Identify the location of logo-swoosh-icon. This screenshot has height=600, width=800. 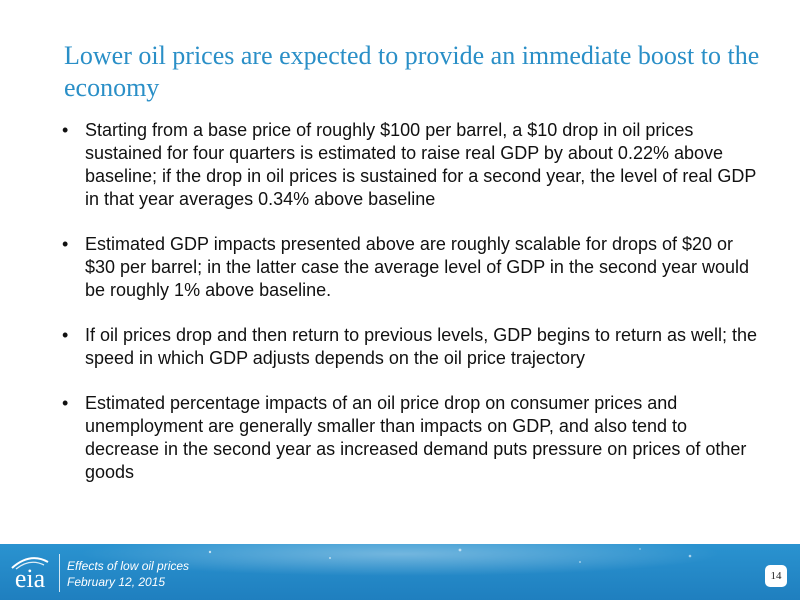
(30, 563).